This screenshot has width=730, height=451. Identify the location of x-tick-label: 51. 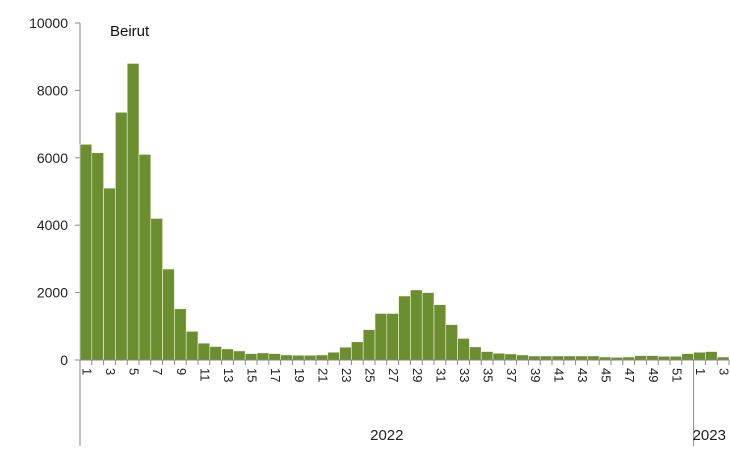
(676, 375).